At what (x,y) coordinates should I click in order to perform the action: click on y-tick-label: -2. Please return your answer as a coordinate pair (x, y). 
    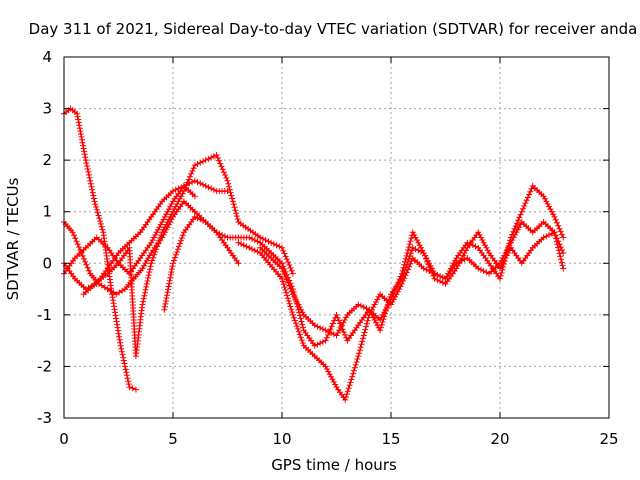
    Looking at the image, I should click on (44, 366).